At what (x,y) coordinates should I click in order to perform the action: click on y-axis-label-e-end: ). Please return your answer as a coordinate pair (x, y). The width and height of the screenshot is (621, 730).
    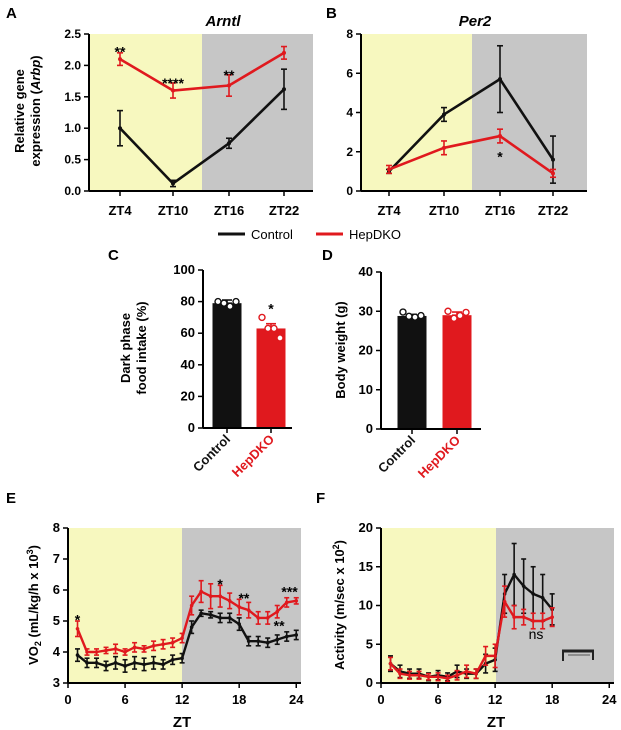
    Looking at the image, I should click on (33, 547).